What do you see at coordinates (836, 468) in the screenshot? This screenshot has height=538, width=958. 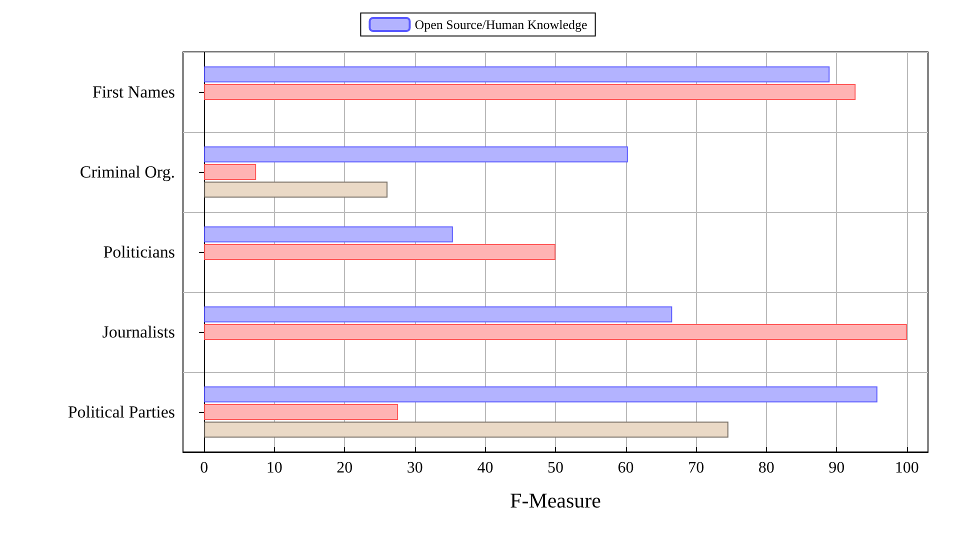 I see `x-tick-label: 90` at bounding box center [836, 468].